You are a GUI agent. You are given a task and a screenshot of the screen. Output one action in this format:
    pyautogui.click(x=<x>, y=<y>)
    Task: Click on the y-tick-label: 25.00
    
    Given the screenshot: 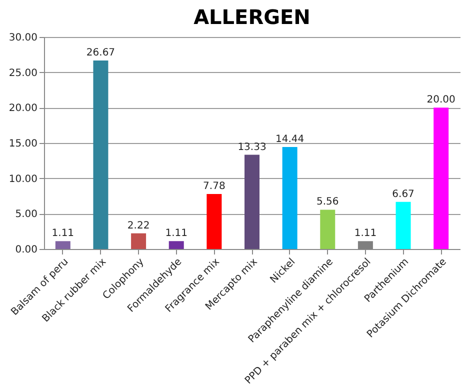 What is the action you would take?
    pyautogui.click(x=23, y=73)
    